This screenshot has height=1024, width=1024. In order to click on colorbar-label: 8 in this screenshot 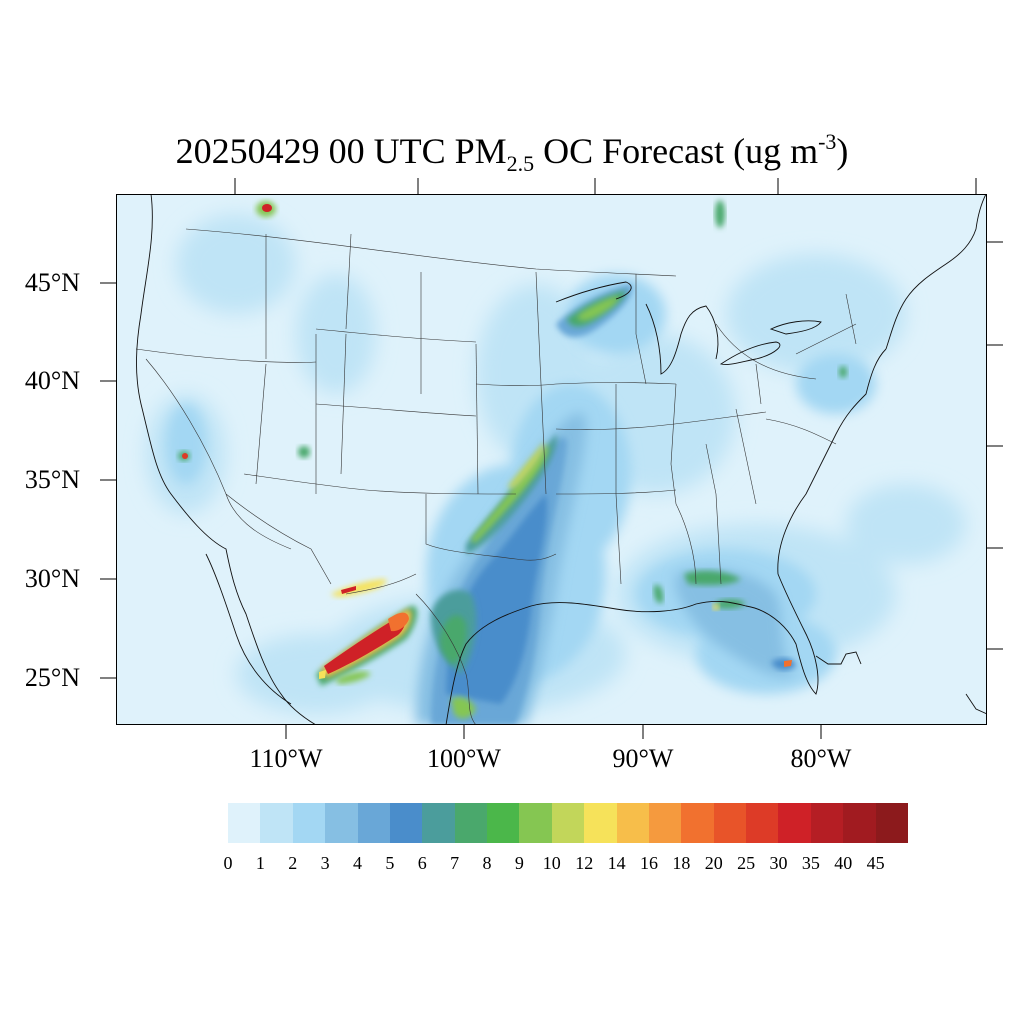, I will do `click(487, 863)`.